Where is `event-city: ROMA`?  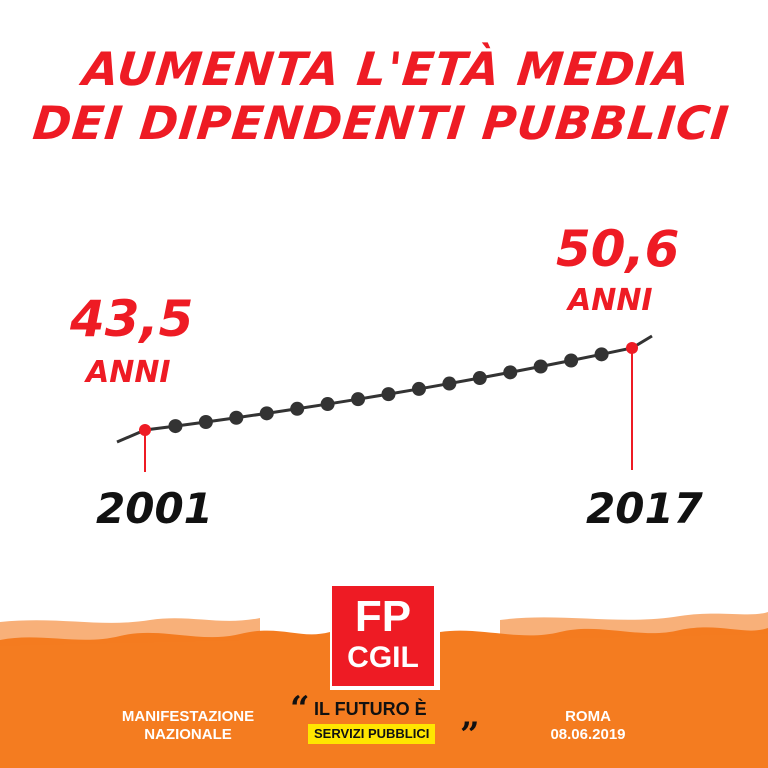
event-city: ROMA is located at coordinates (588, 716).